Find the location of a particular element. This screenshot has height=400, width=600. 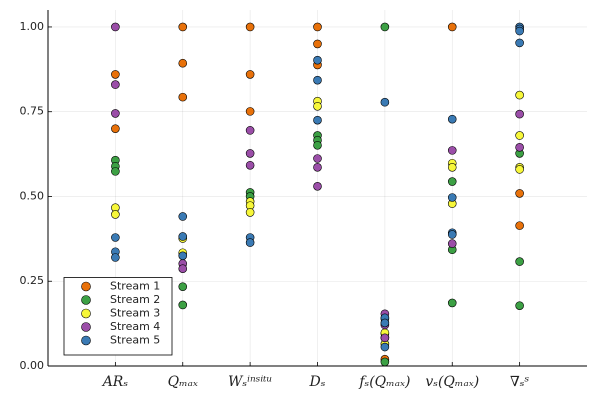

legend-box is located at coordinates (118, 316).